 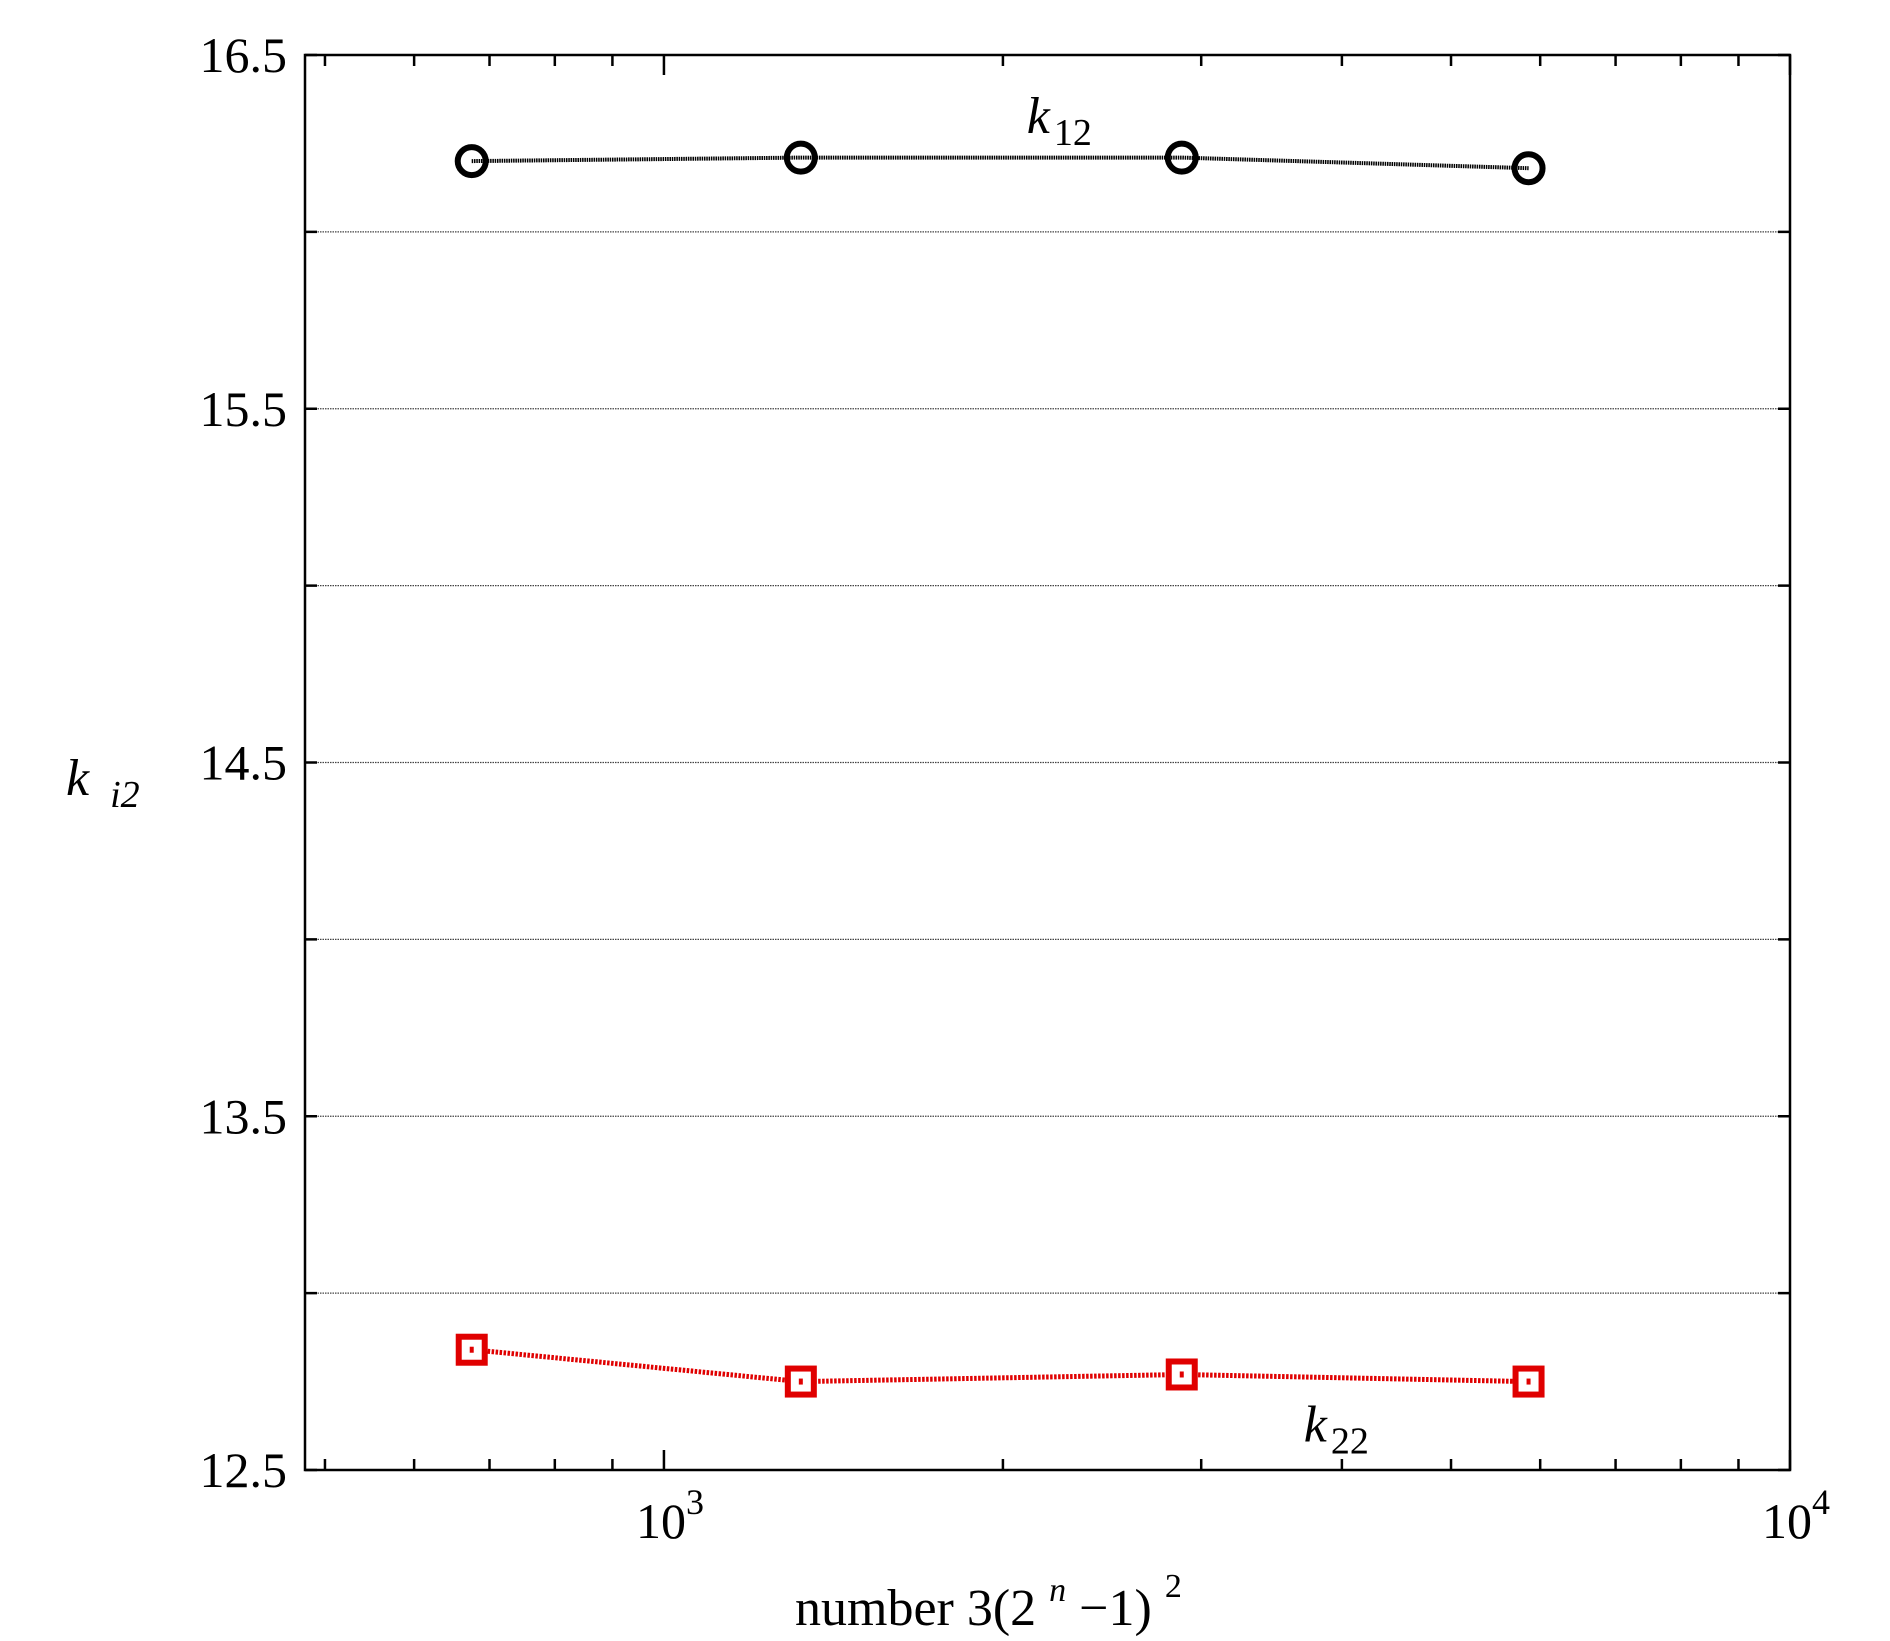 I want to click on y-tick-label: 14.5, so click(x=244, y=763).